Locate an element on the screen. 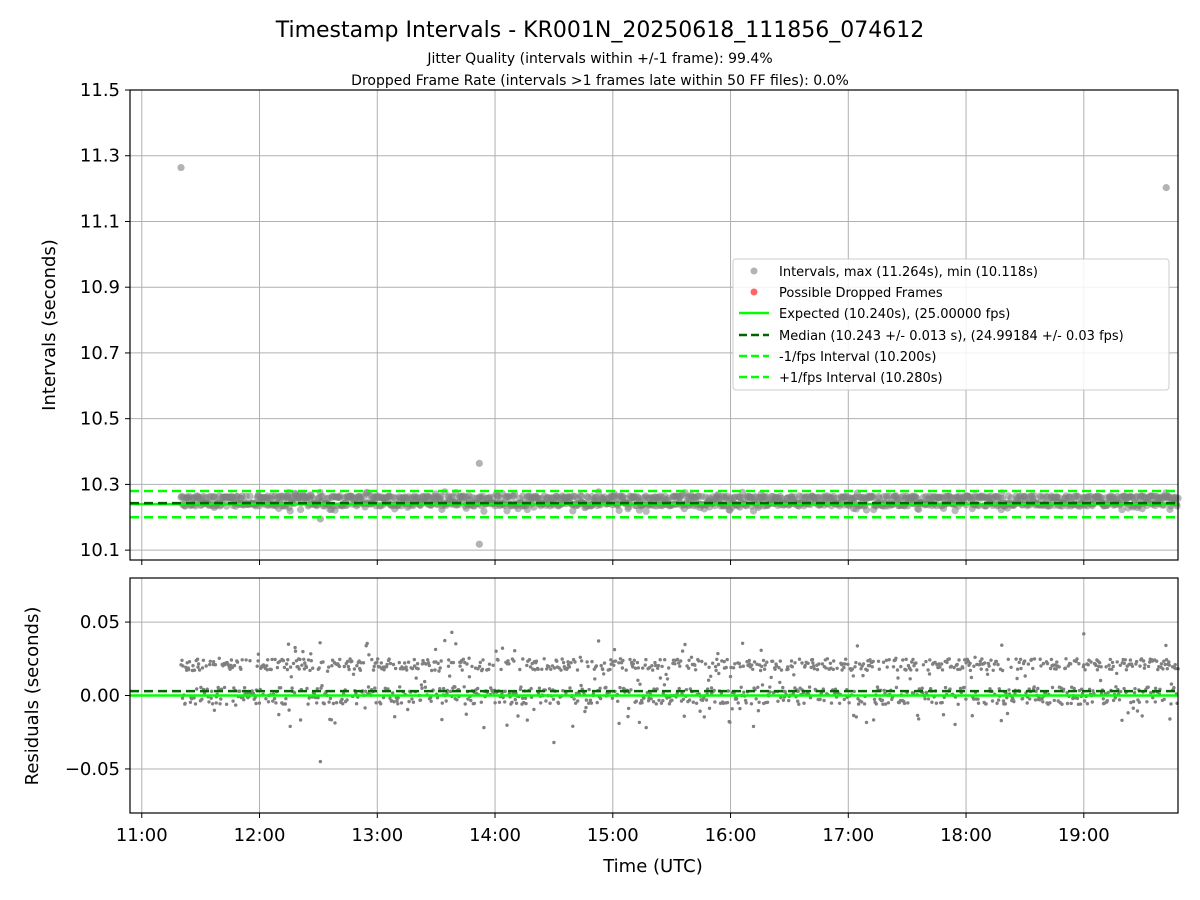  residuals-y-tick-label: −0.05 is located at coordinates (92, 769).